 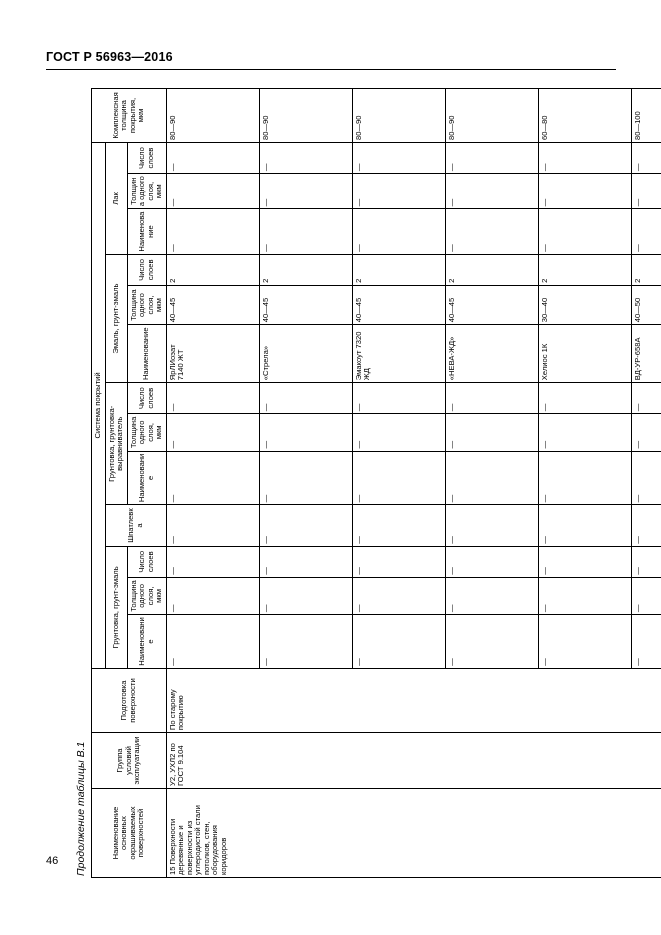 I want to click on group-varnish: Лак, so click(x=116, y=198).